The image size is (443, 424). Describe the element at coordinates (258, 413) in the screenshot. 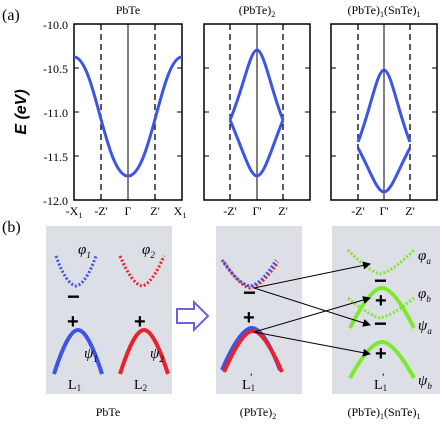

I see `box-caption-pbte2: (PbTe)2` at that location.